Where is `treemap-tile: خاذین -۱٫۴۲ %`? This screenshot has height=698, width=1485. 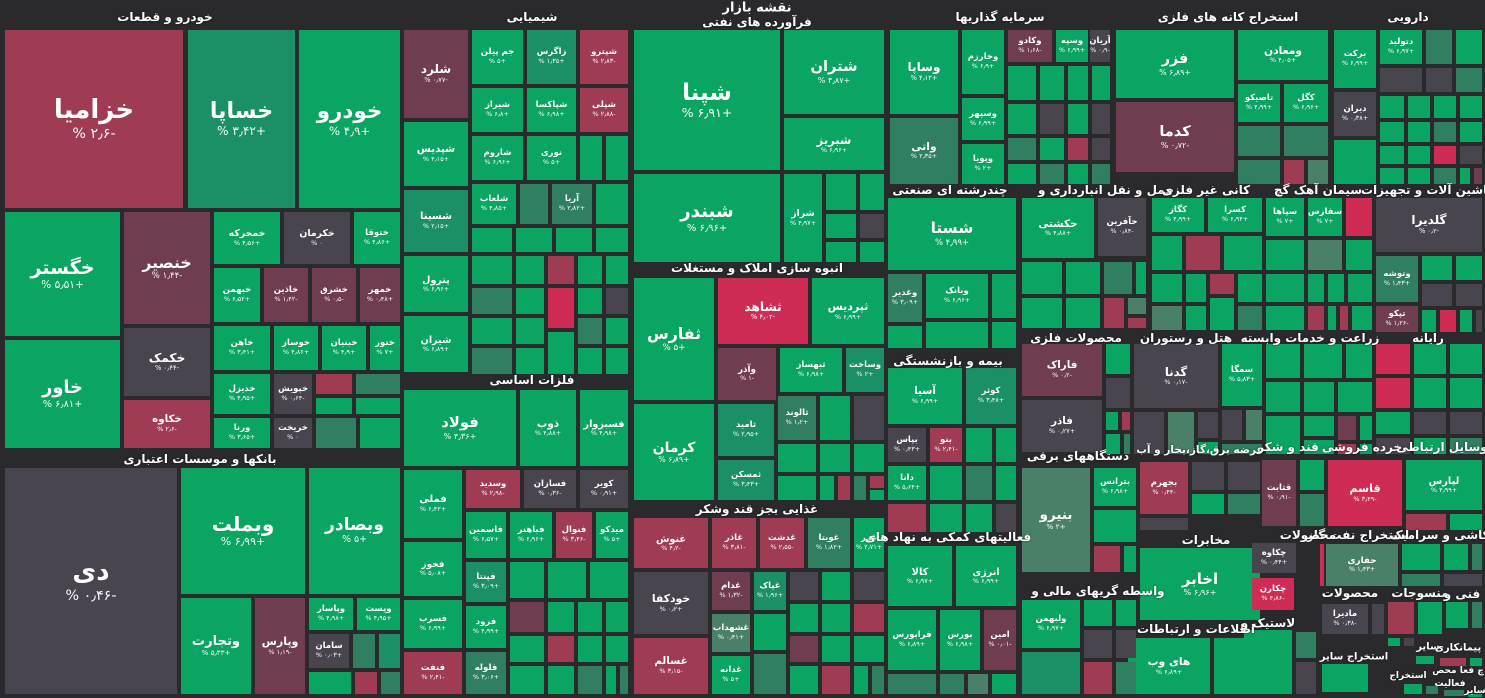 treemap-tile: خاذین -۱٫۴۲ % is located at coordinates (286, 295).